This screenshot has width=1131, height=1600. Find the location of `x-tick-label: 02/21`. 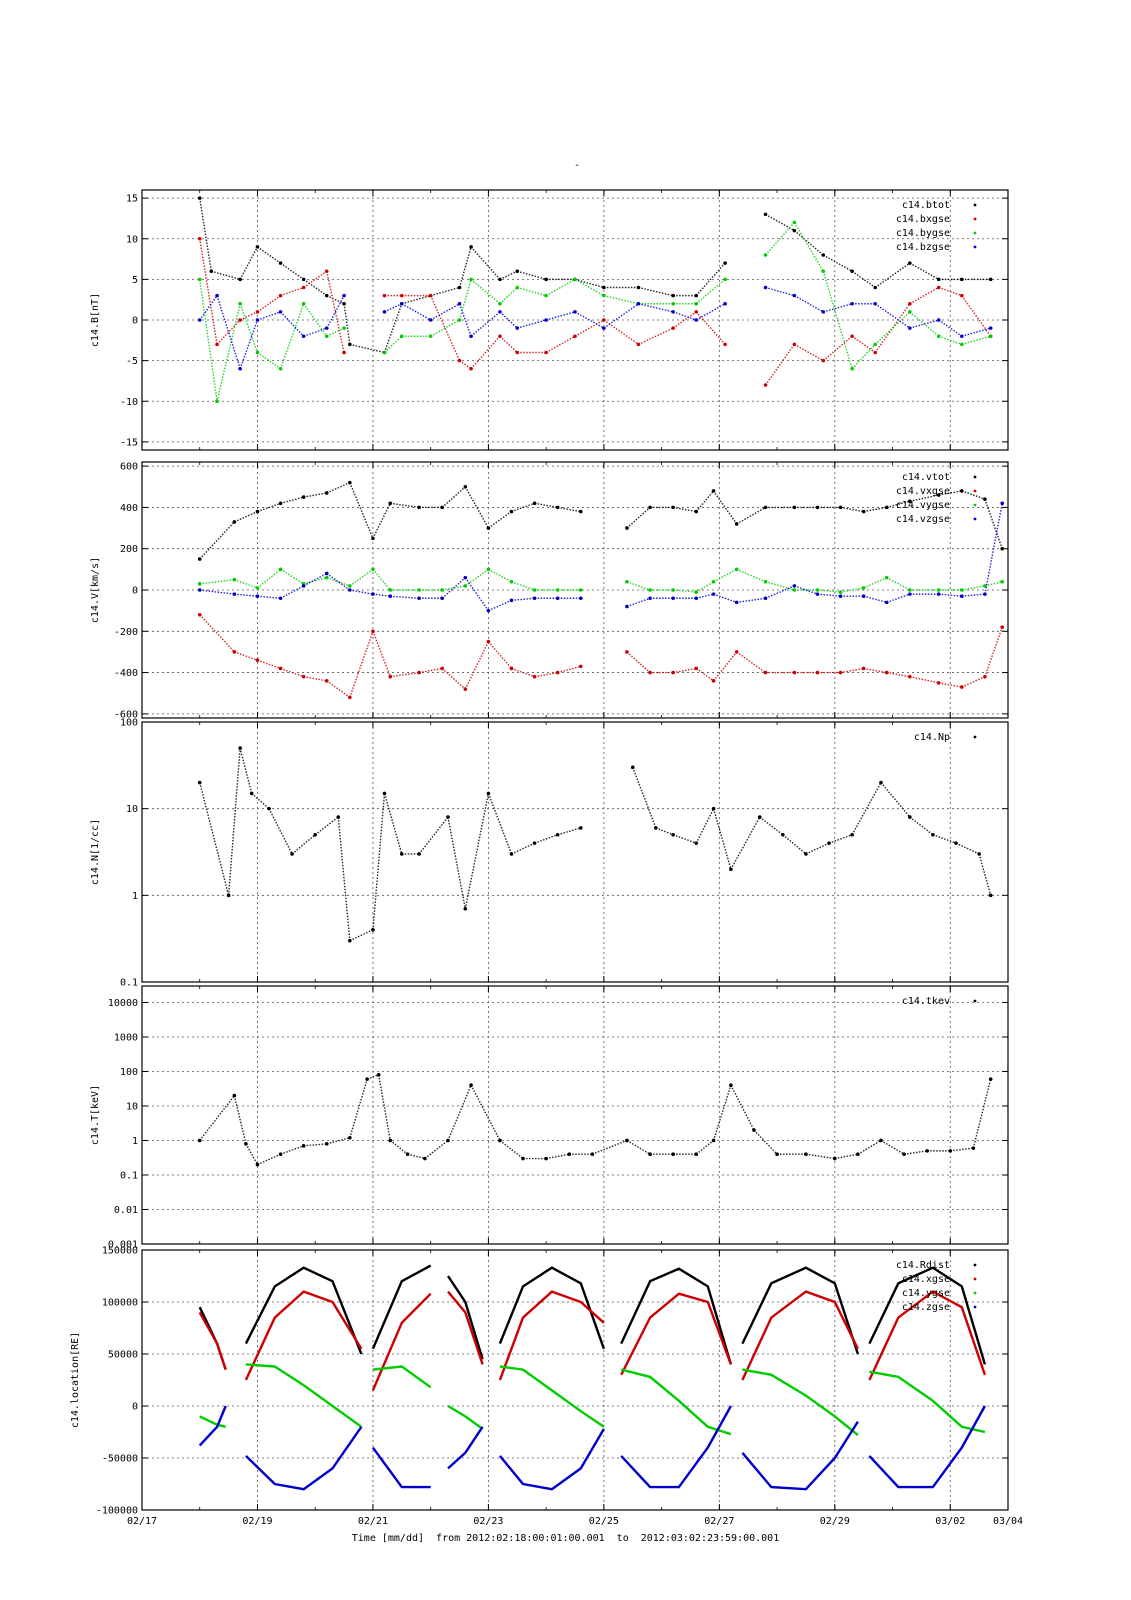

x-tick-label: 02/21 is located at coordinates (373, 1521).